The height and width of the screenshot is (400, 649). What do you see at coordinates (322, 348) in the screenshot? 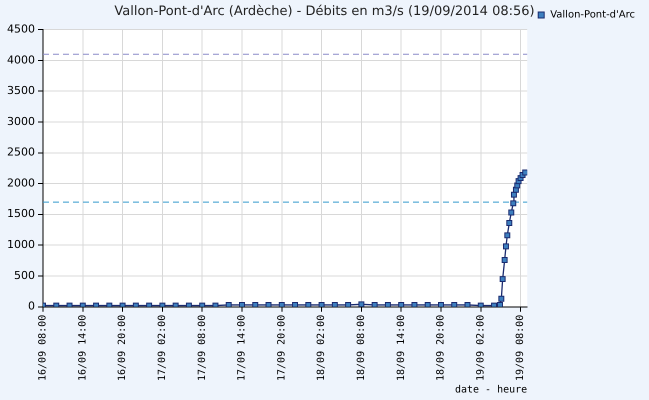
I see `x-tick-label: 18/09 02:00` at bounding box center [322, 348].